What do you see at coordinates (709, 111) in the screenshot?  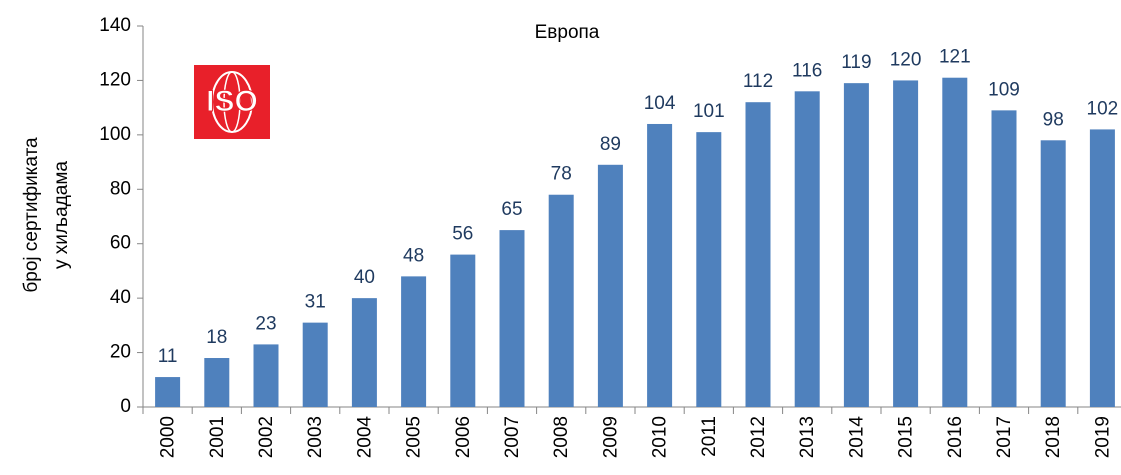 I see `data-label: 101` at bounding box center [709, 111].